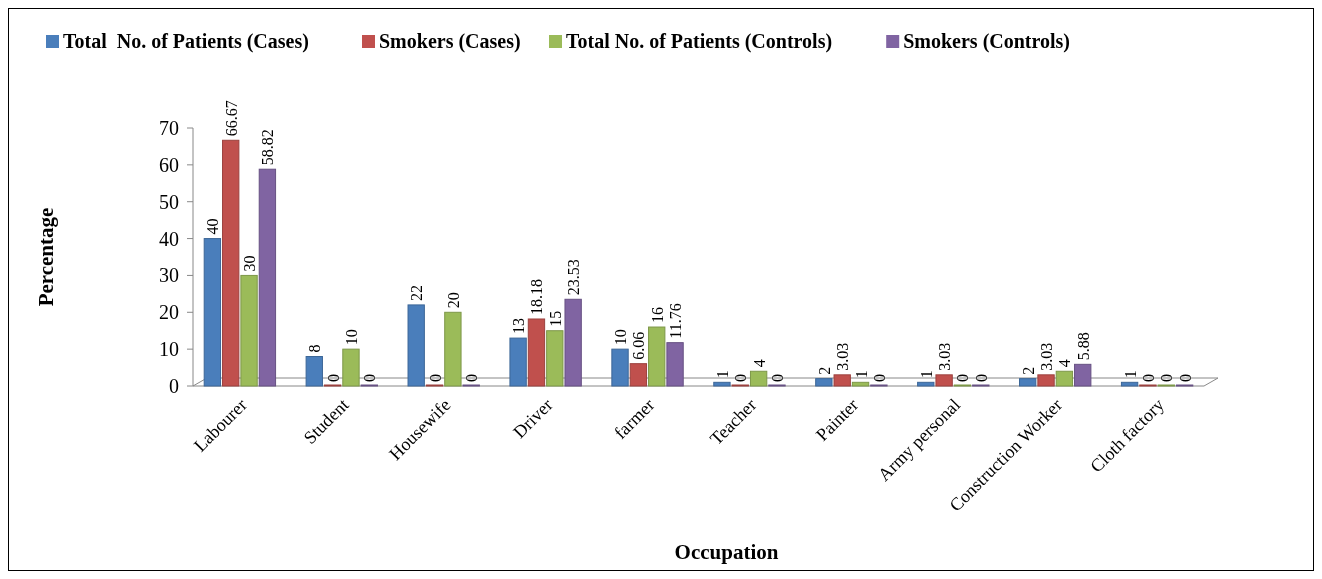 The width and height of the screenshot is (1322, 579). Describe the element at coordinates (537, 296) in the screenshot. I see `data-label: 18.18` at that location.